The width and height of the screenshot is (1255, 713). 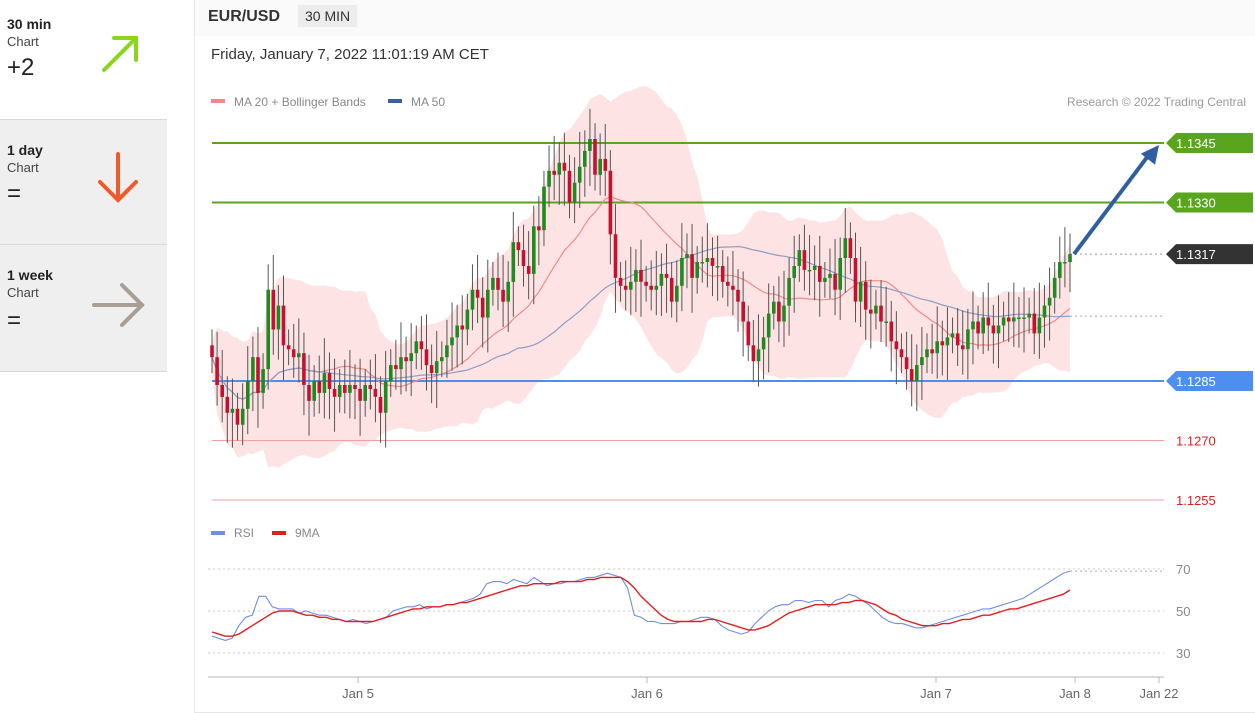 What do you see at coordinates (83, 308) in the screenshot?
I see `timeframe-1week: 1 week Chart =` at bounding box center [83, 308].